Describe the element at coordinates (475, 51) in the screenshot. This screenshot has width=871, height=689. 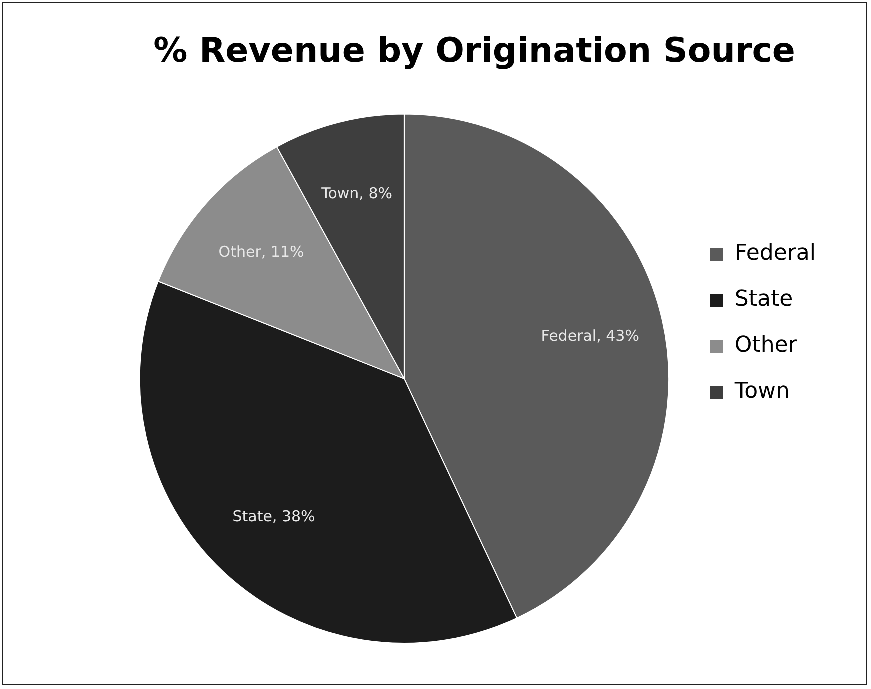
I see `chart-title: % Revenue by Origination Source` at that location.